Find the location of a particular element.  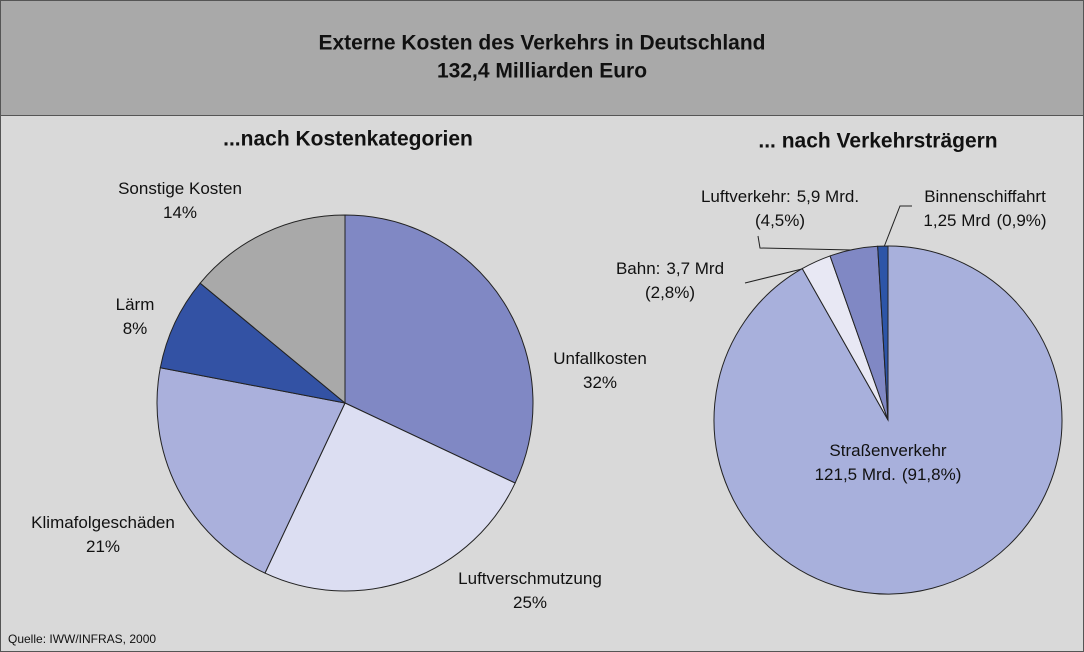

category-label: Sonstige Kosten is located at coordinates (180, 188).